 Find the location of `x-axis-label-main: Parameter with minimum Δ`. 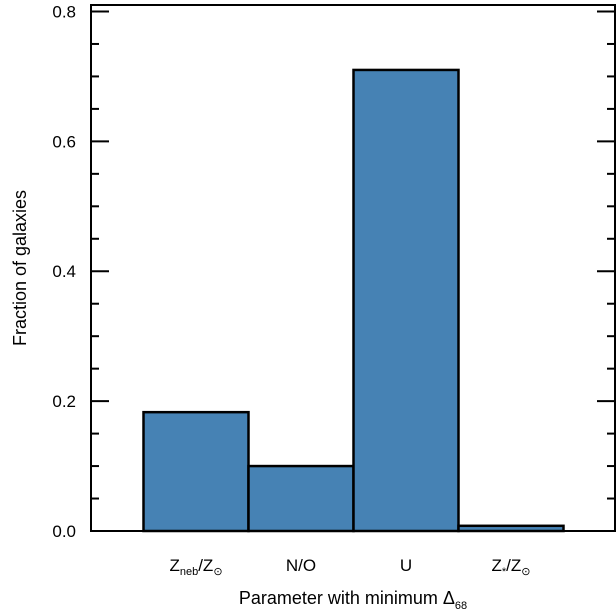

x-axis-label-main: Parameter with minimum Δ is located at coordinates (347, 598).